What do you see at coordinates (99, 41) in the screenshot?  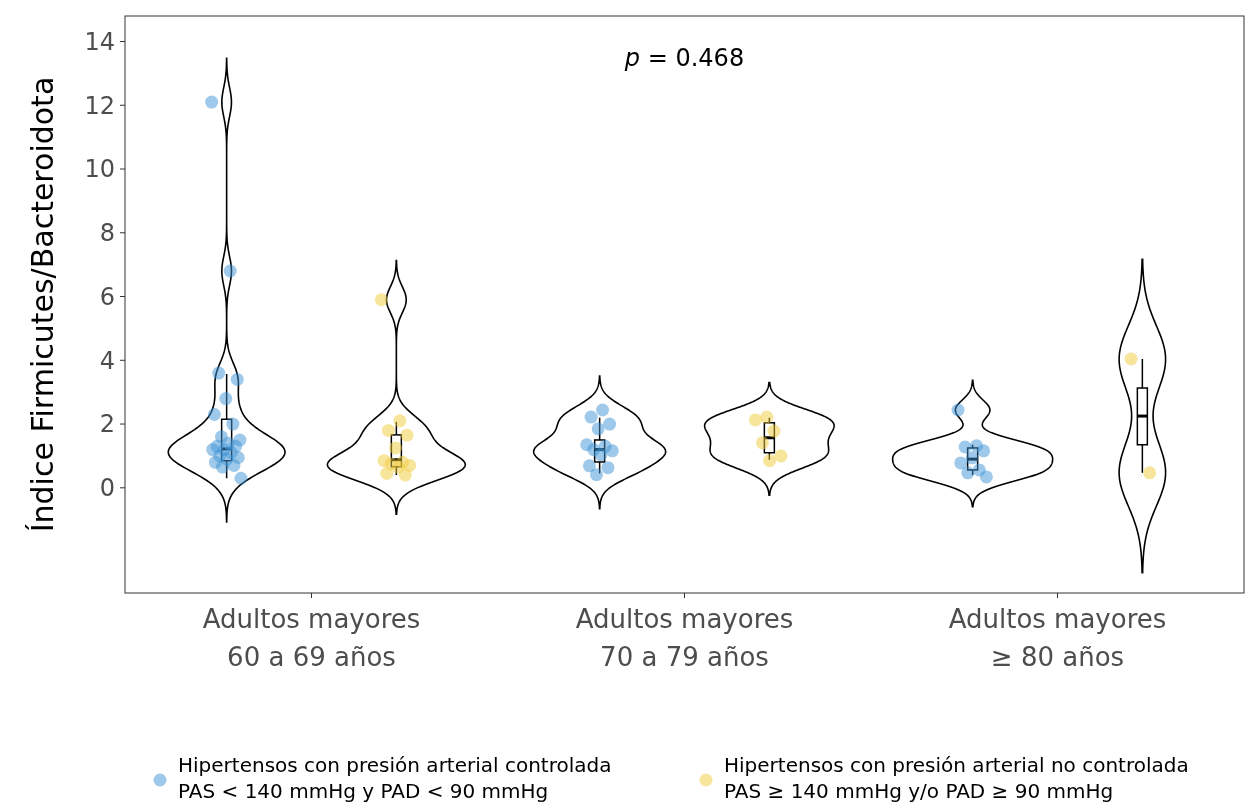 I see `y-tick-label: 14` at bounding box center [99, 41].